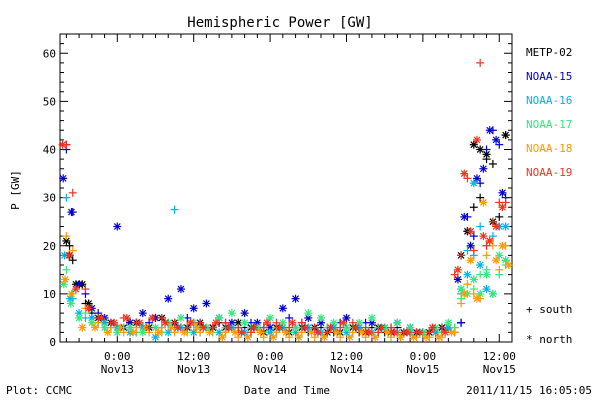  What do you see at coordinates (549, 309) in the screenshot?
I see `marker-legend-entry: + south` at bounding box center [549, 309].